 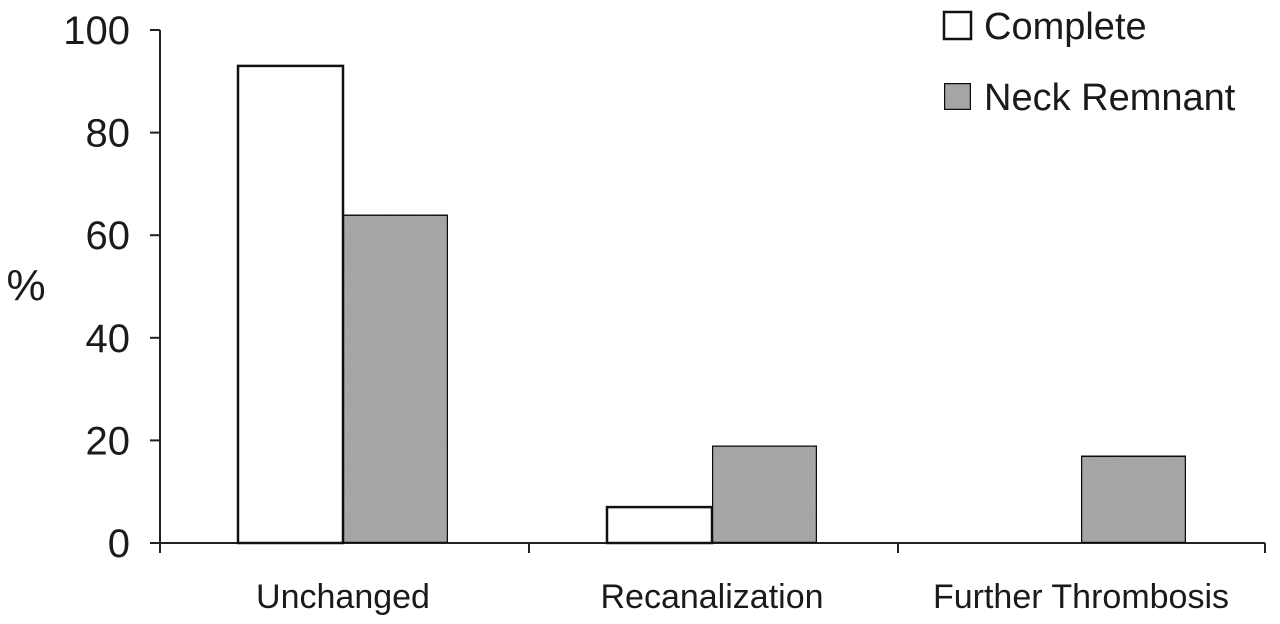 What do you see at coordinates (1081, 597) in the screenshot?
I see `x-category-label: Further Thrombosis` at bounding box center [1081, 597].